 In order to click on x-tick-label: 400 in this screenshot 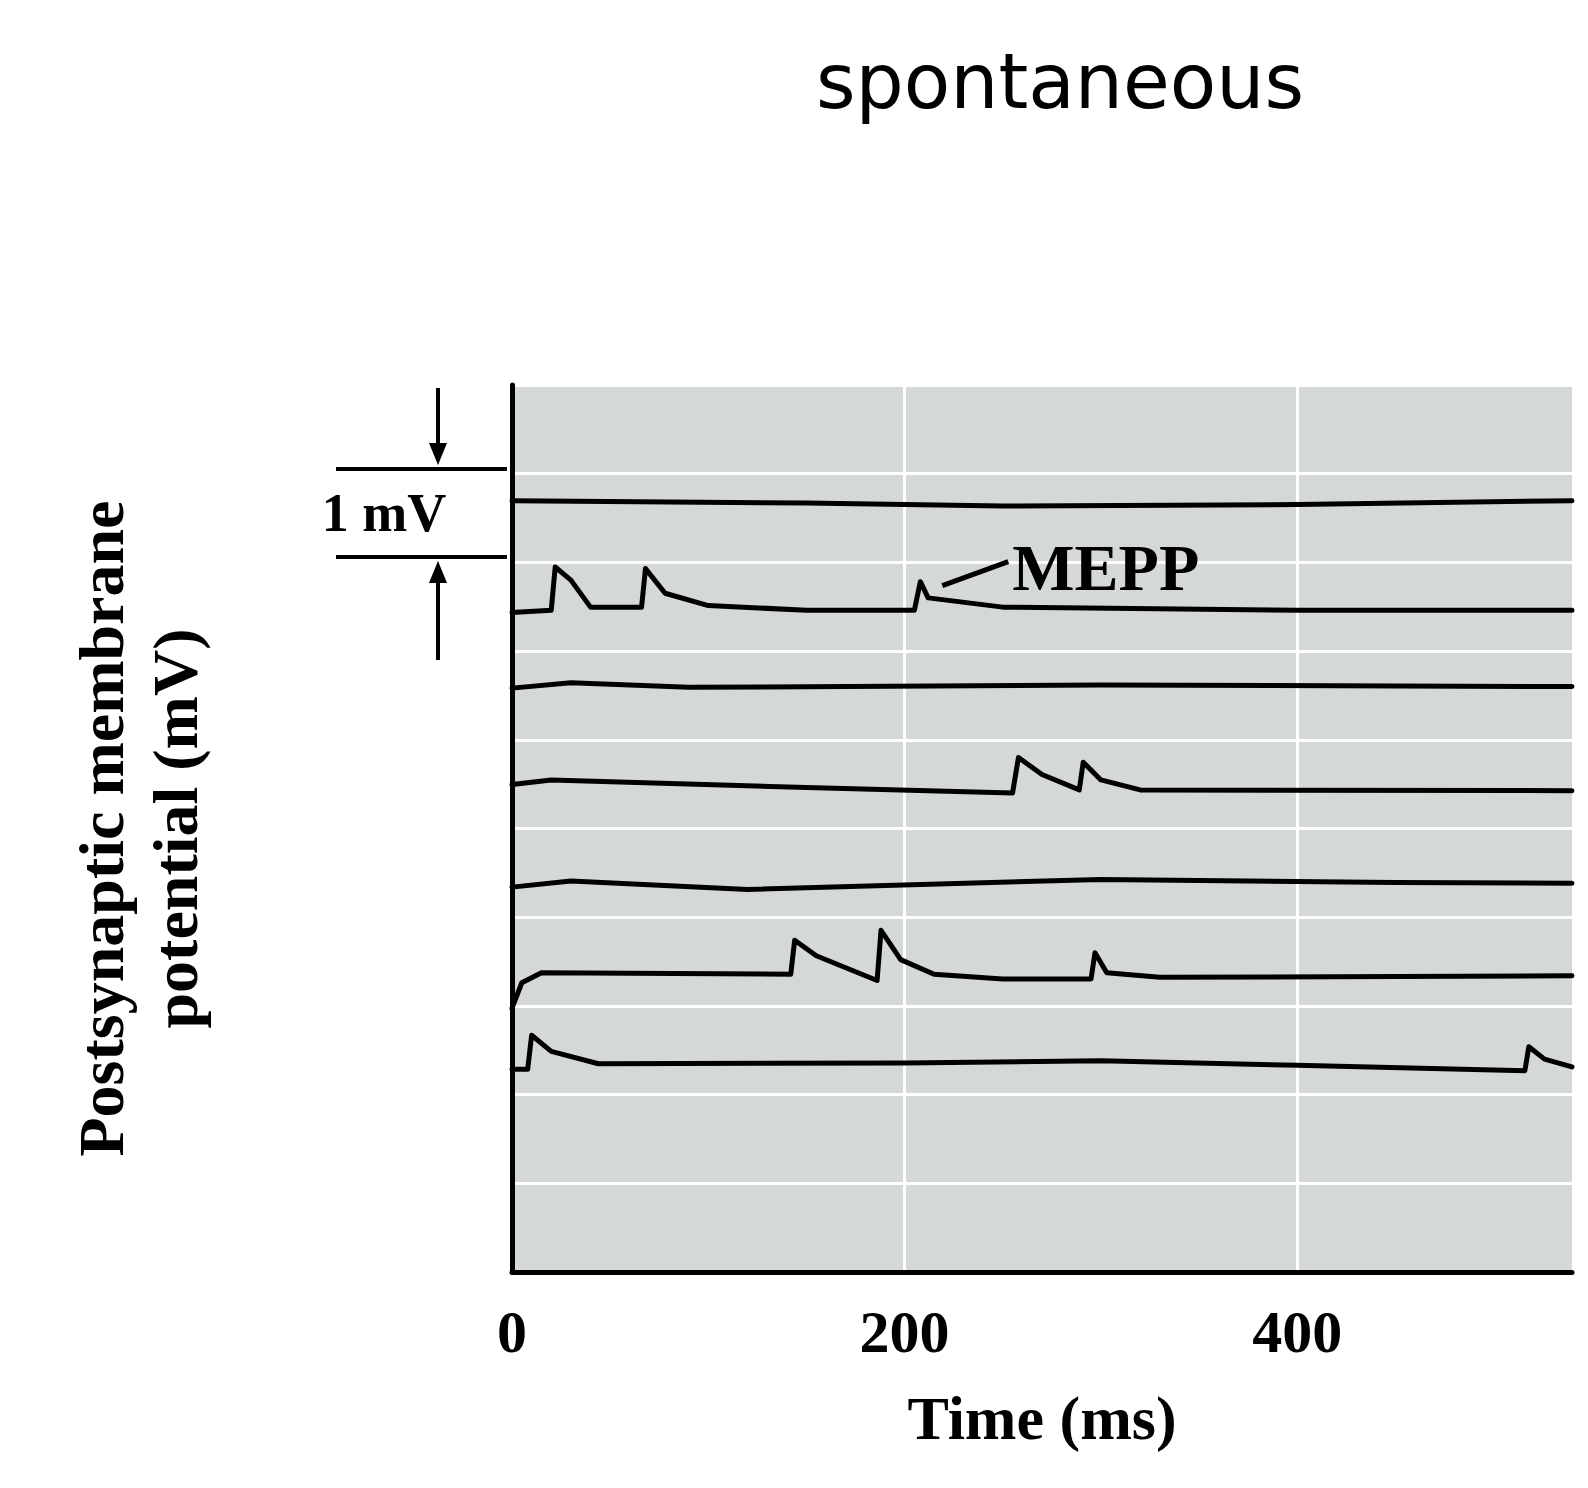, I will do `click(1297, 1332)`.